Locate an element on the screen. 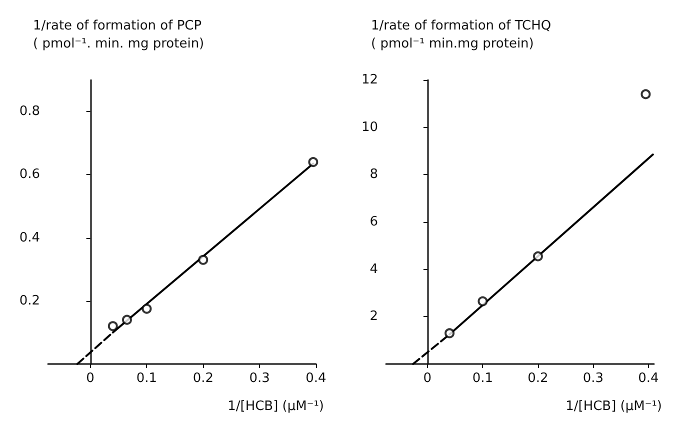 This screenshot has height=442, width=693. y-tick-label: 4 is located at coordinates (374, 269).